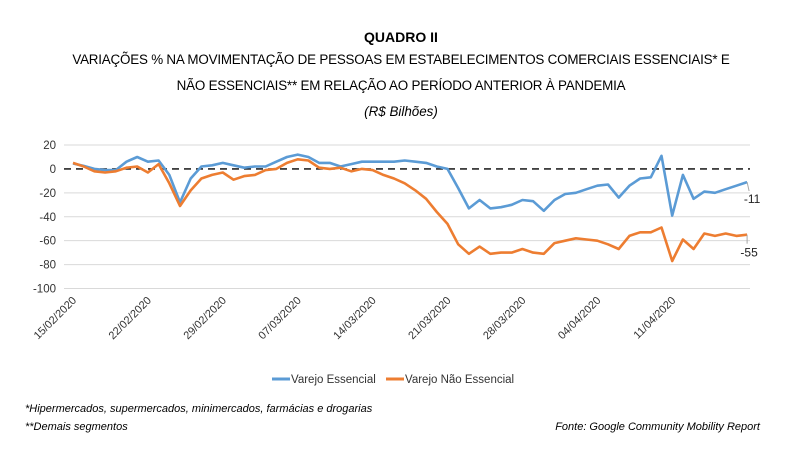 This screenshot has width=802, height=469. I want to click on source-note: Fonte: Google Community Mobility Report, so click(657, 427).